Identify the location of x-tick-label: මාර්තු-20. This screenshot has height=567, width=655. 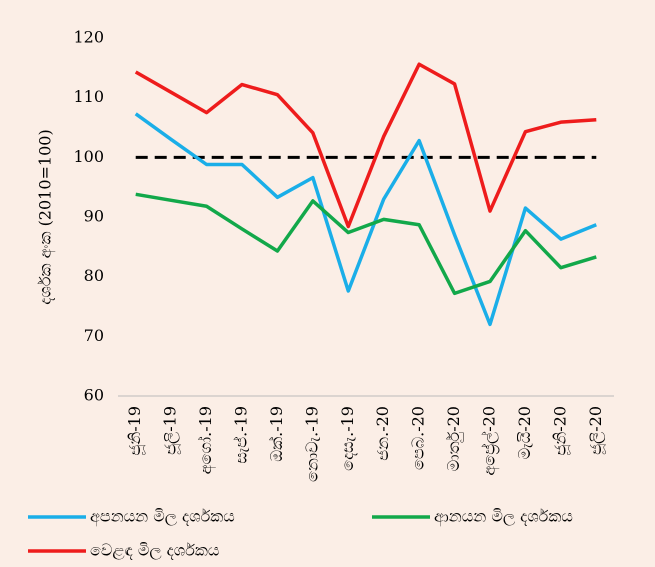
(454, 438).